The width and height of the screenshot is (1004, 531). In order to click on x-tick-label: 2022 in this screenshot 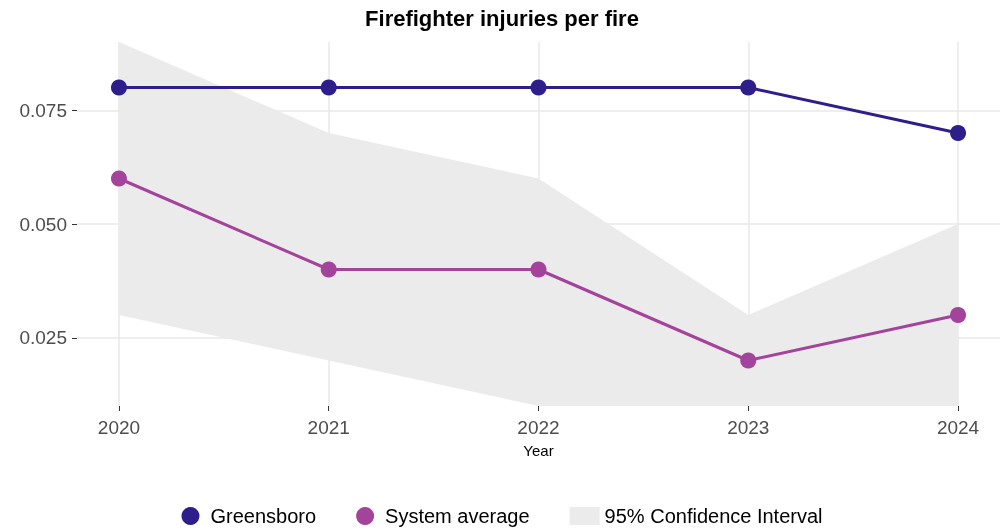, I will do `click(538, 427)`.